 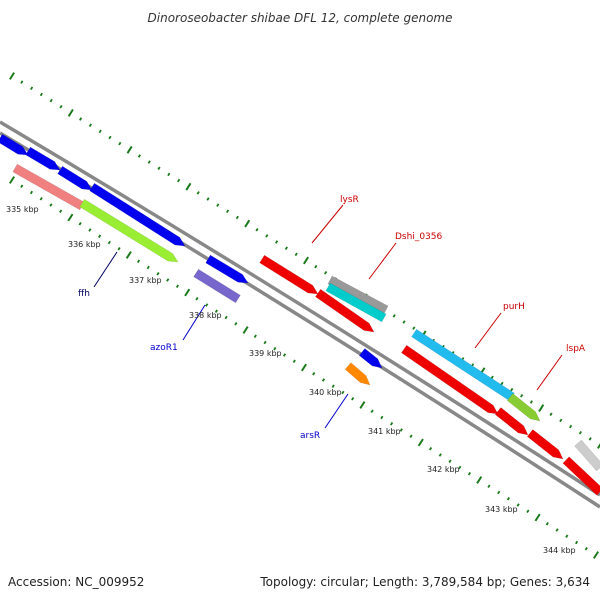 What do you see at coordinates (265, 353) in the screenshot?
I see `kbp-label: 339 kbp` at bounding box center [265, 353].